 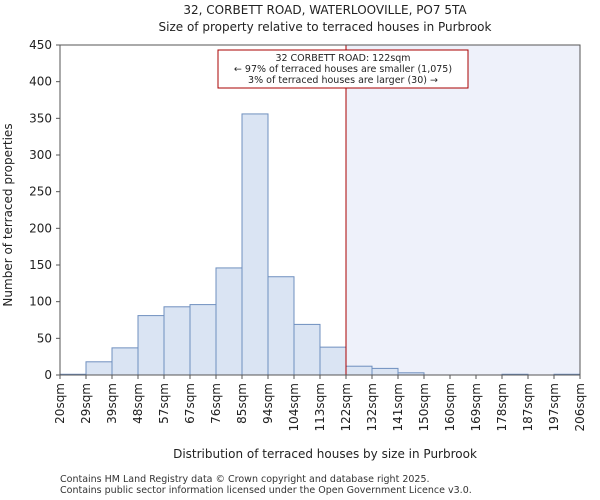 I want to click on x-tick-label: 85sqm, so click(x=242, y=403).